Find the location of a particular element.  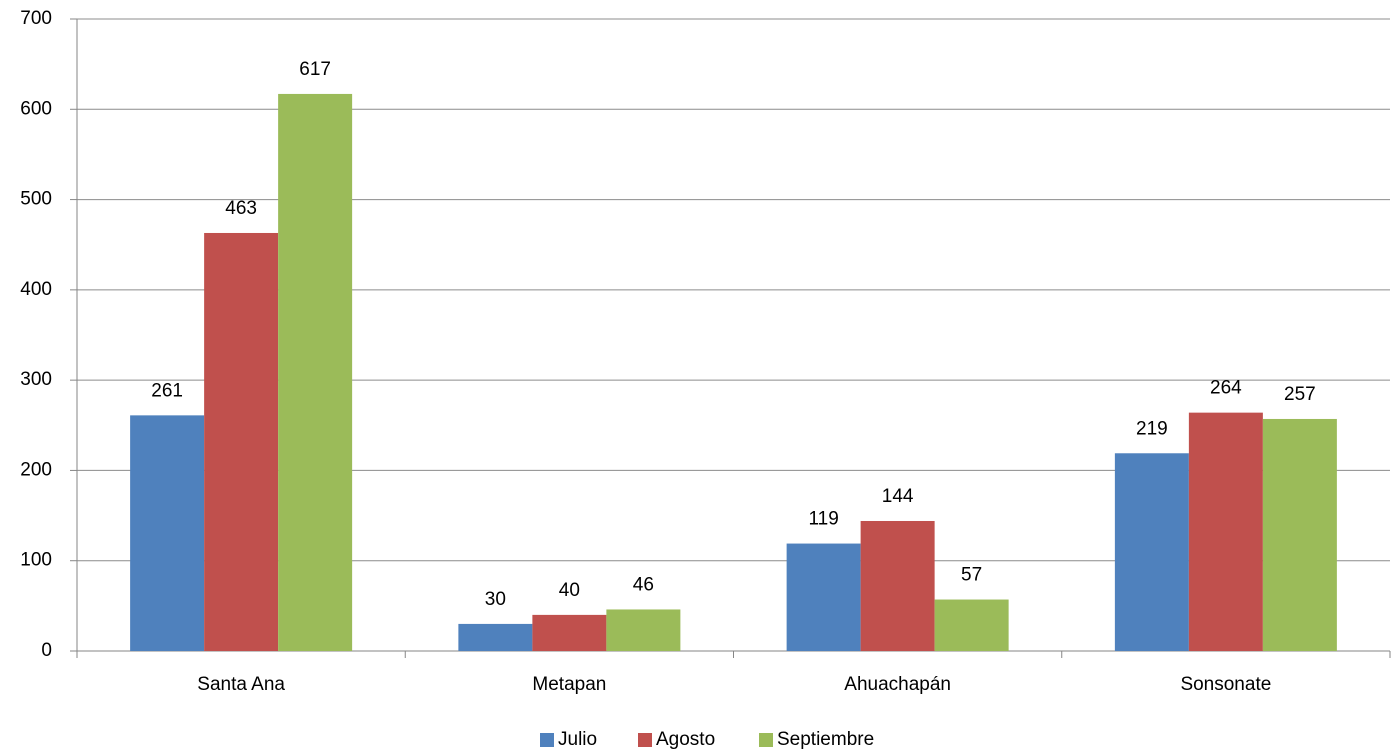

y-tick-label: 300 is located at coordinates (36, 379).